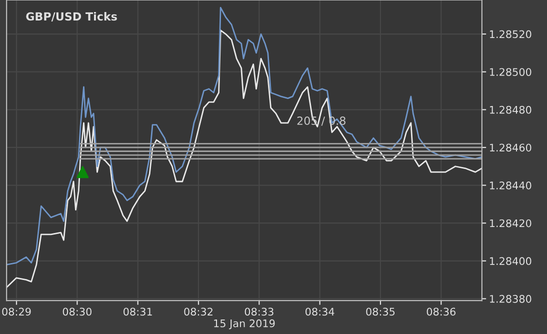  I want to click on x-tick-label: 08:30, so click(77, 312).